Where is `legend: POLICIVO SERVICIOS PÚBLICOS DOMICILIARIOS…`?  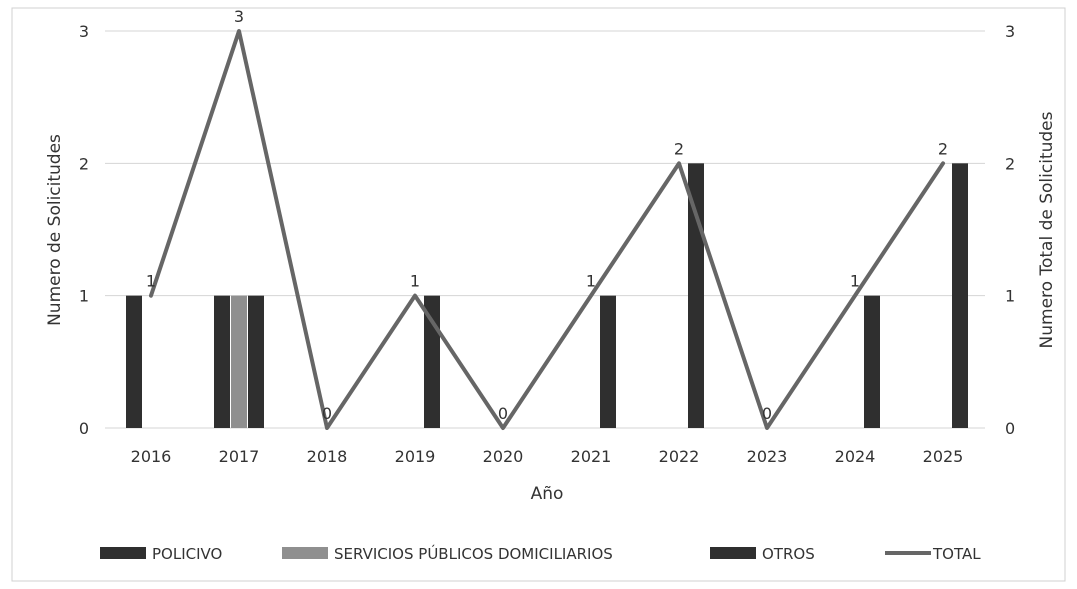 legend: POLICIVO SERVICIOS PÚBLICOS DOMICILIARIOS… is located at coordinates (540, 553).